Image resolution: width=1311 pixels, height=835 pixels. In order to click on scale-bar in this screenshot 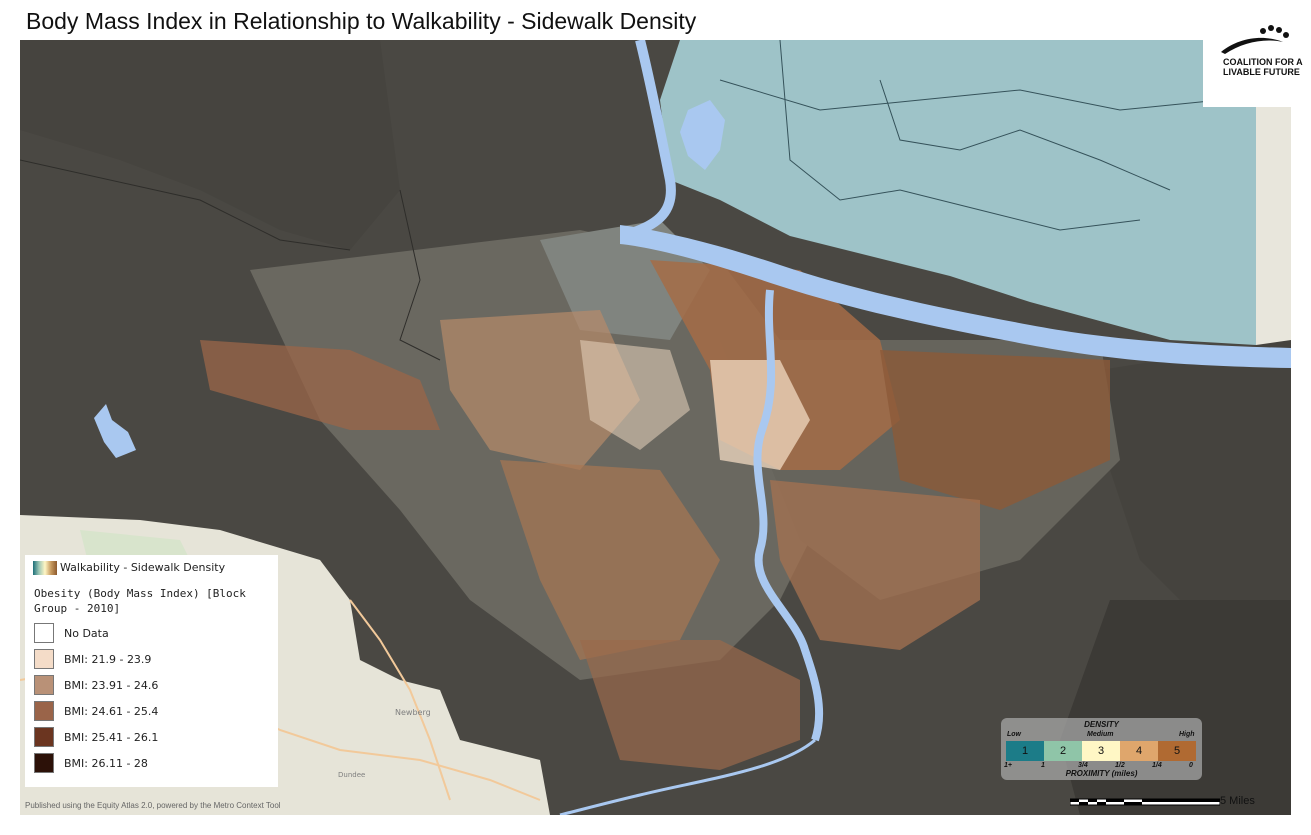, I will do `click(1145, 802)`.